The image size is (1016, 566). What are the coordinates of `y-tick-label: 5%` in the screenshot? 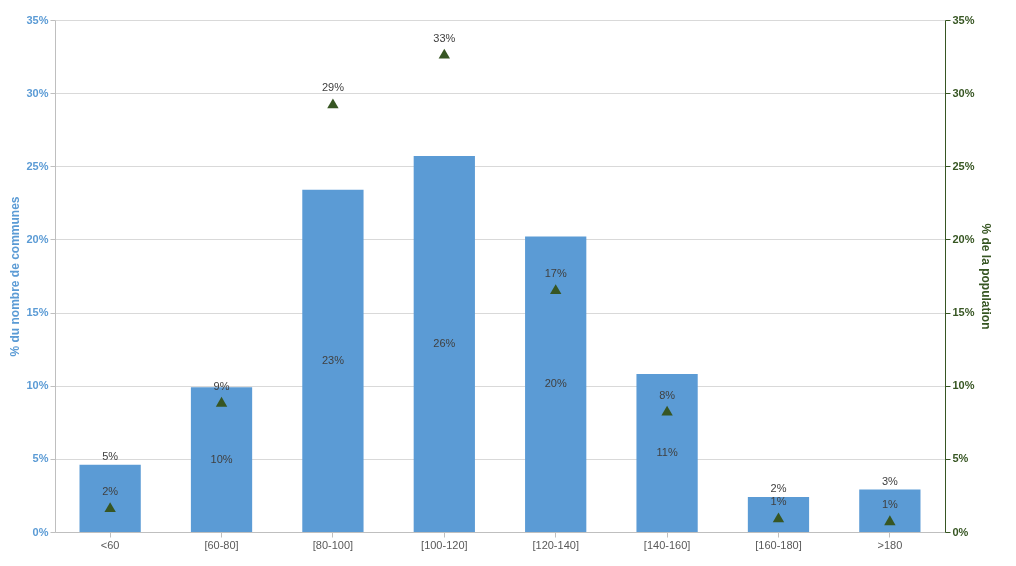 It's located at (40, 458).